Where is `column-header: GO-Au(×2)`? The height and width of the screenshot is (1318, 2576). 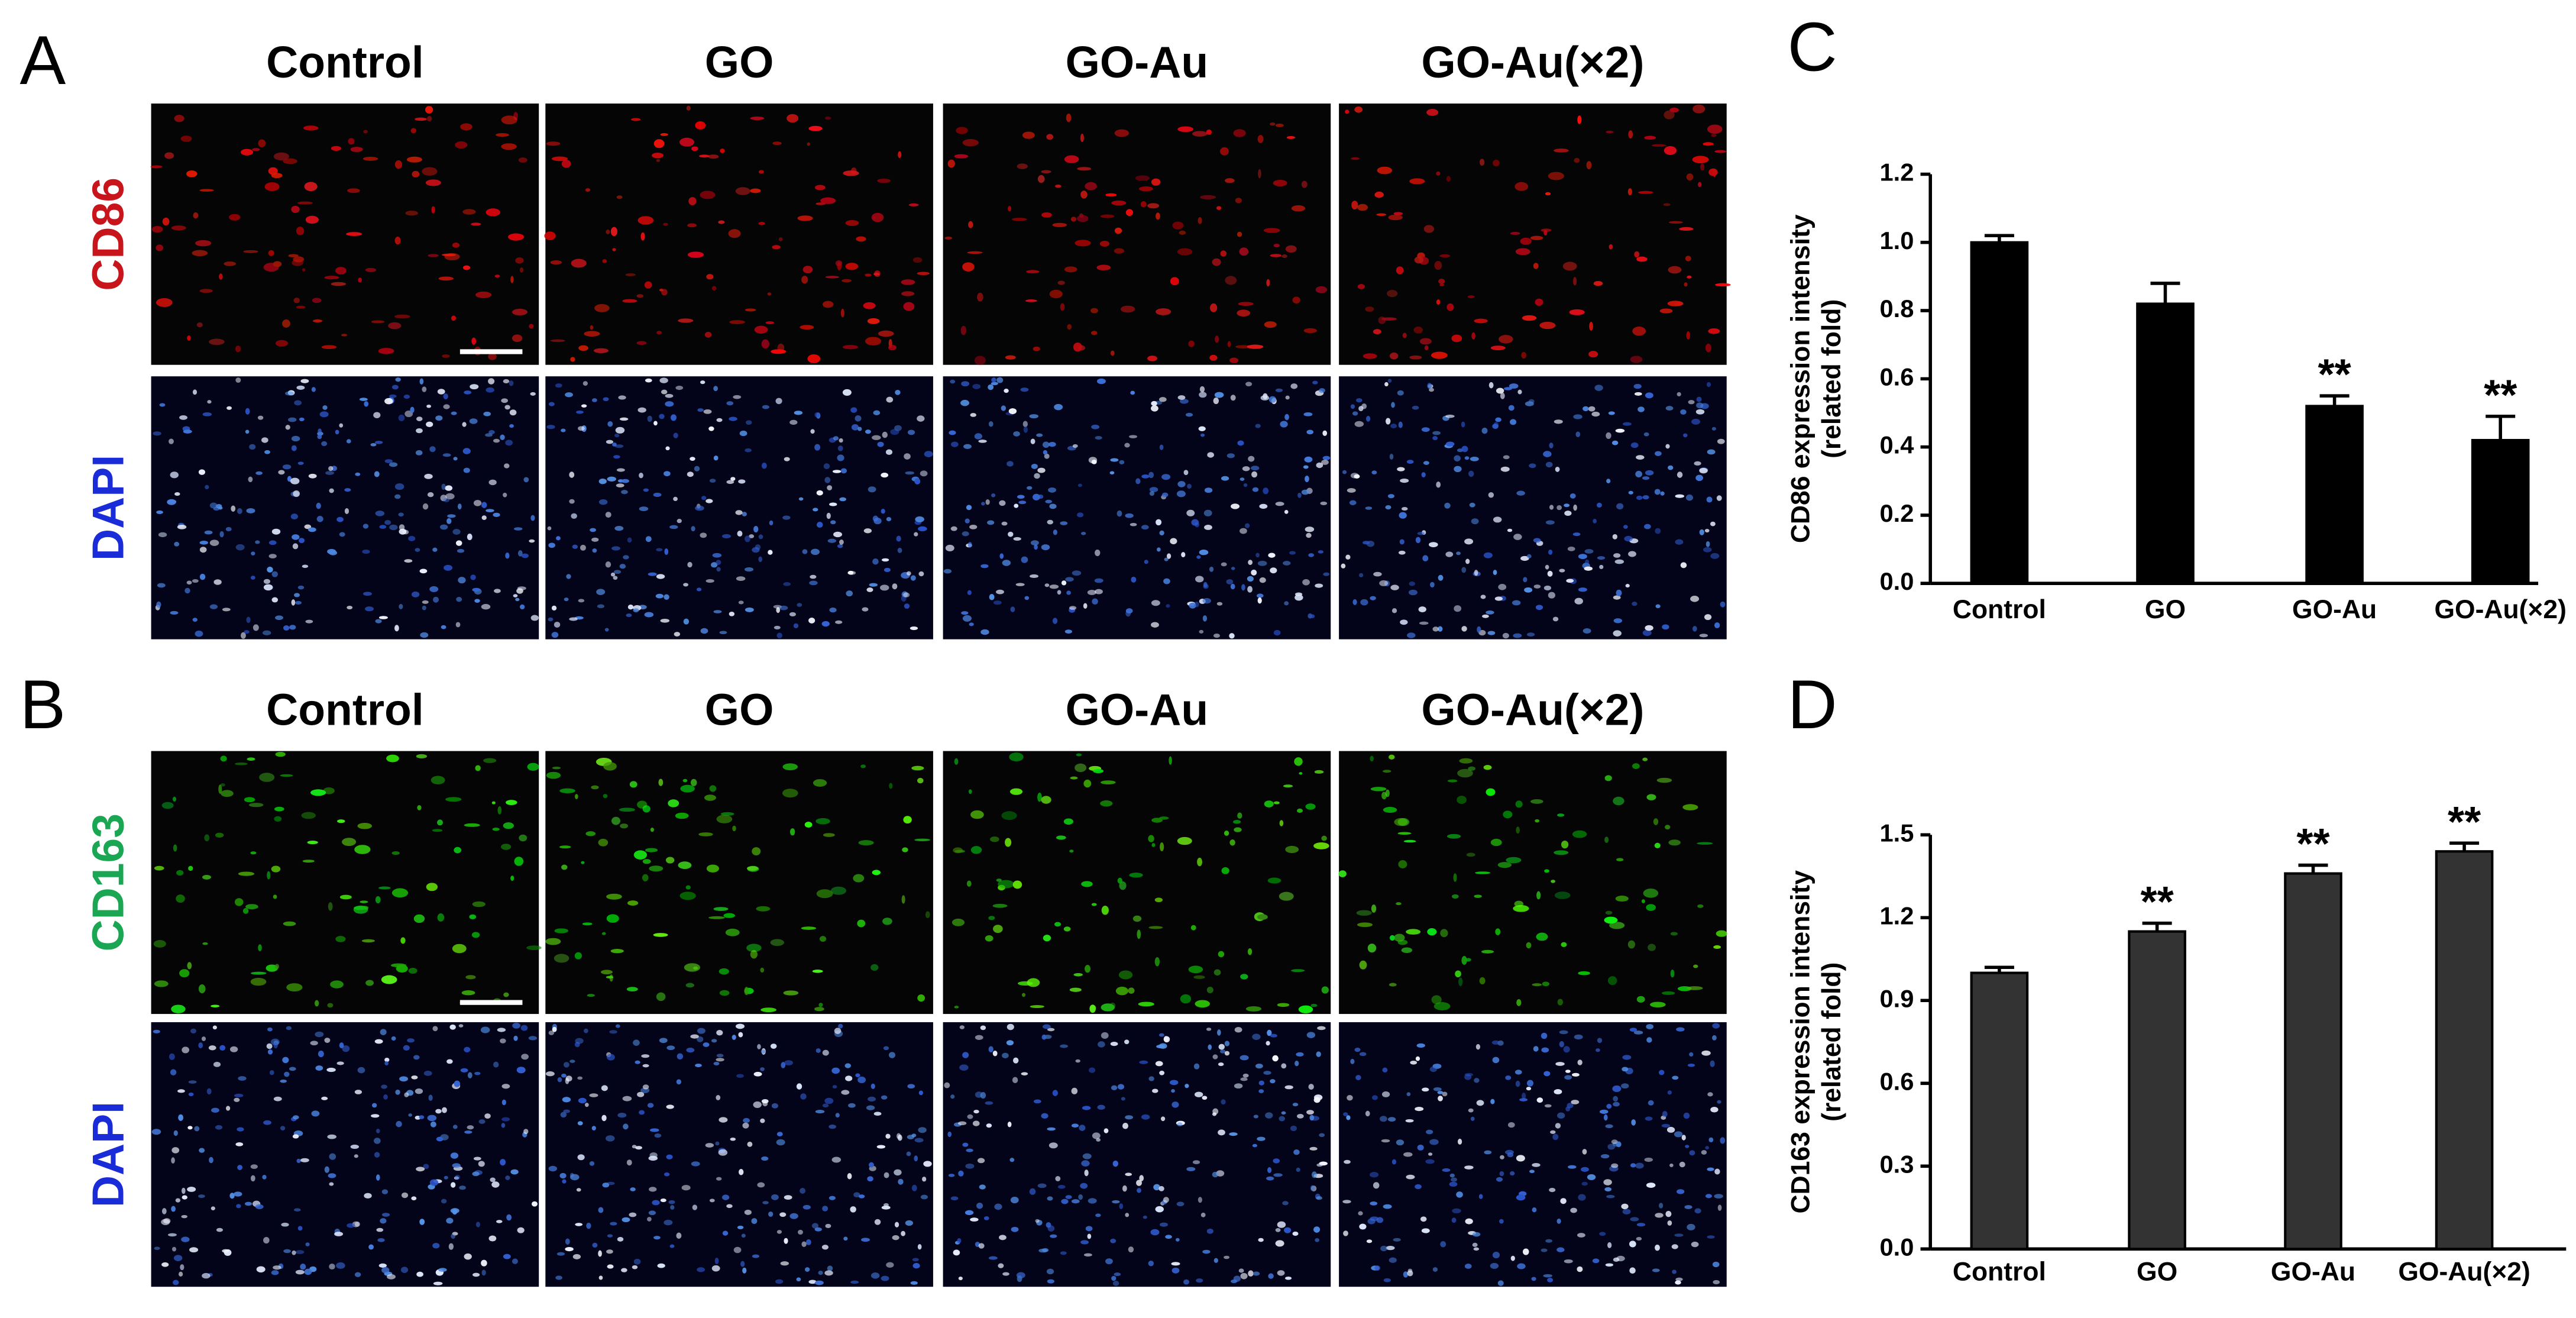 column-header: GO-Au(×2) is located at coordinates (1533, 709).